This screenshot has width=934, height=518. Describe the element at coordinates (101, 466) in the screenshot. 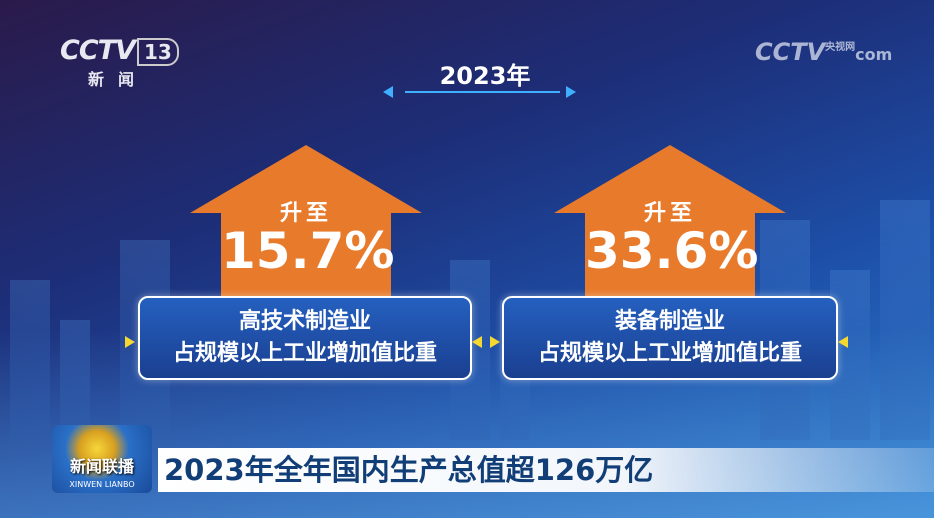

I see `program-name: 新闻联播` at that location.